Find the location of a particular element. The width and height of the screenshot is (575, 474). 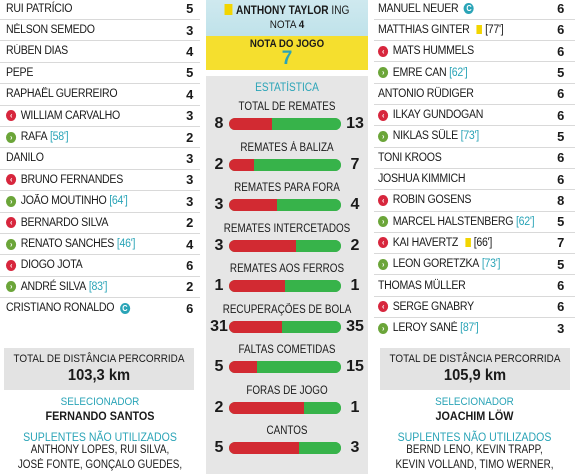

coach-name: JOACHIM LÖW is located at coordinates (474, 416).